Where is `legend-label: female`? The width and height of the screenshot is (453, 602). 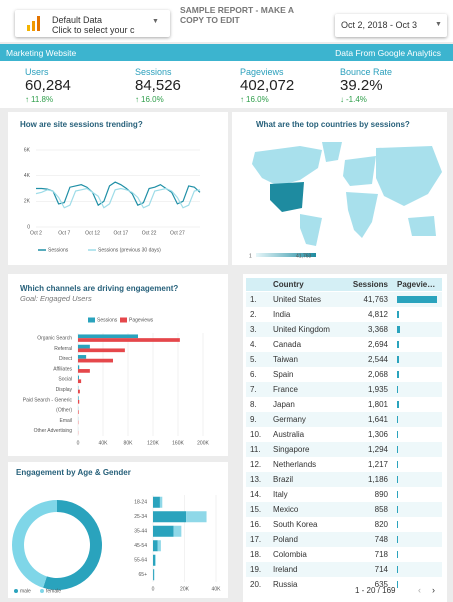
legend-label: female is located at coordinates (53, 591).